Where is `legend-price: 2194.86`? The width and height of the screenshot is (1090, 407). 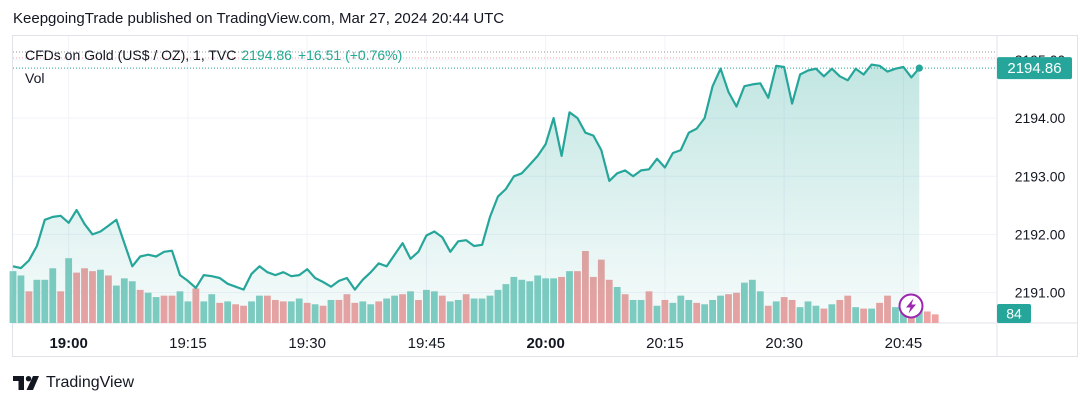 legend-price: 2194.86 is located at coordinates (266, 55).